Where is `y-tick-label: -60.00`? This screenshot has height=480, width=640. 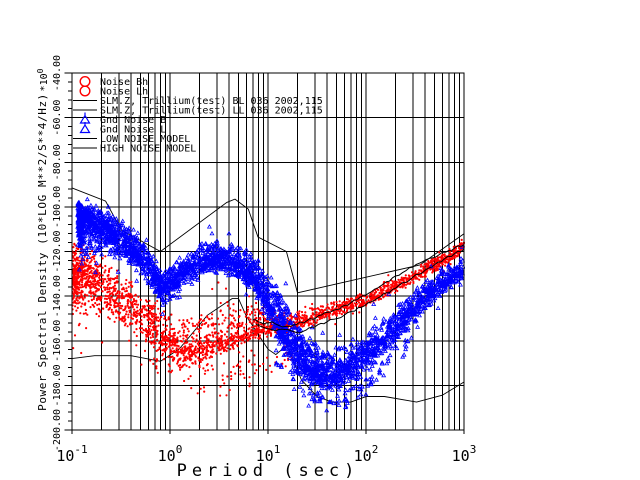
y-tick-label: -60.00 is located at coordinates (57, 118).